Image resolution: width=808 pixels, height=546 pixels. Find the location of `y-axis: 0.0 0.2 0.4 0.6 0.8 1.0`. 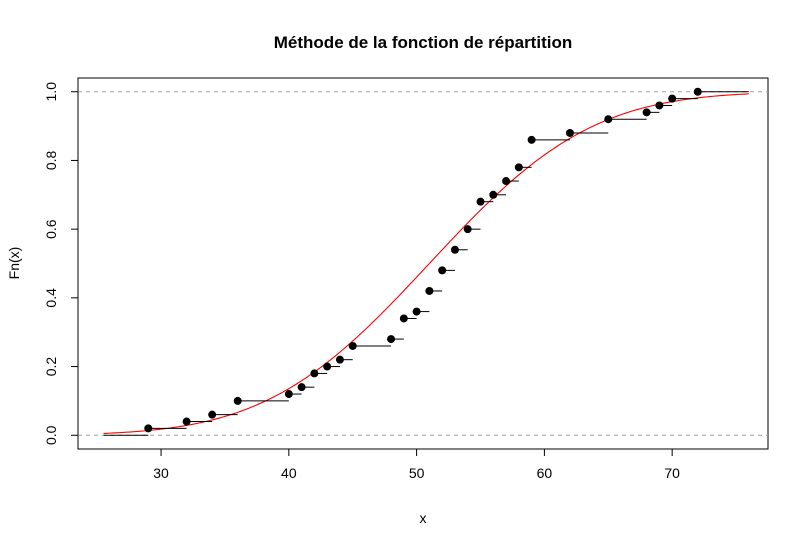

y-axis: 0.0 0.2 0.4 0.6 0.8 1.0 is located at coordinates (61, 263).